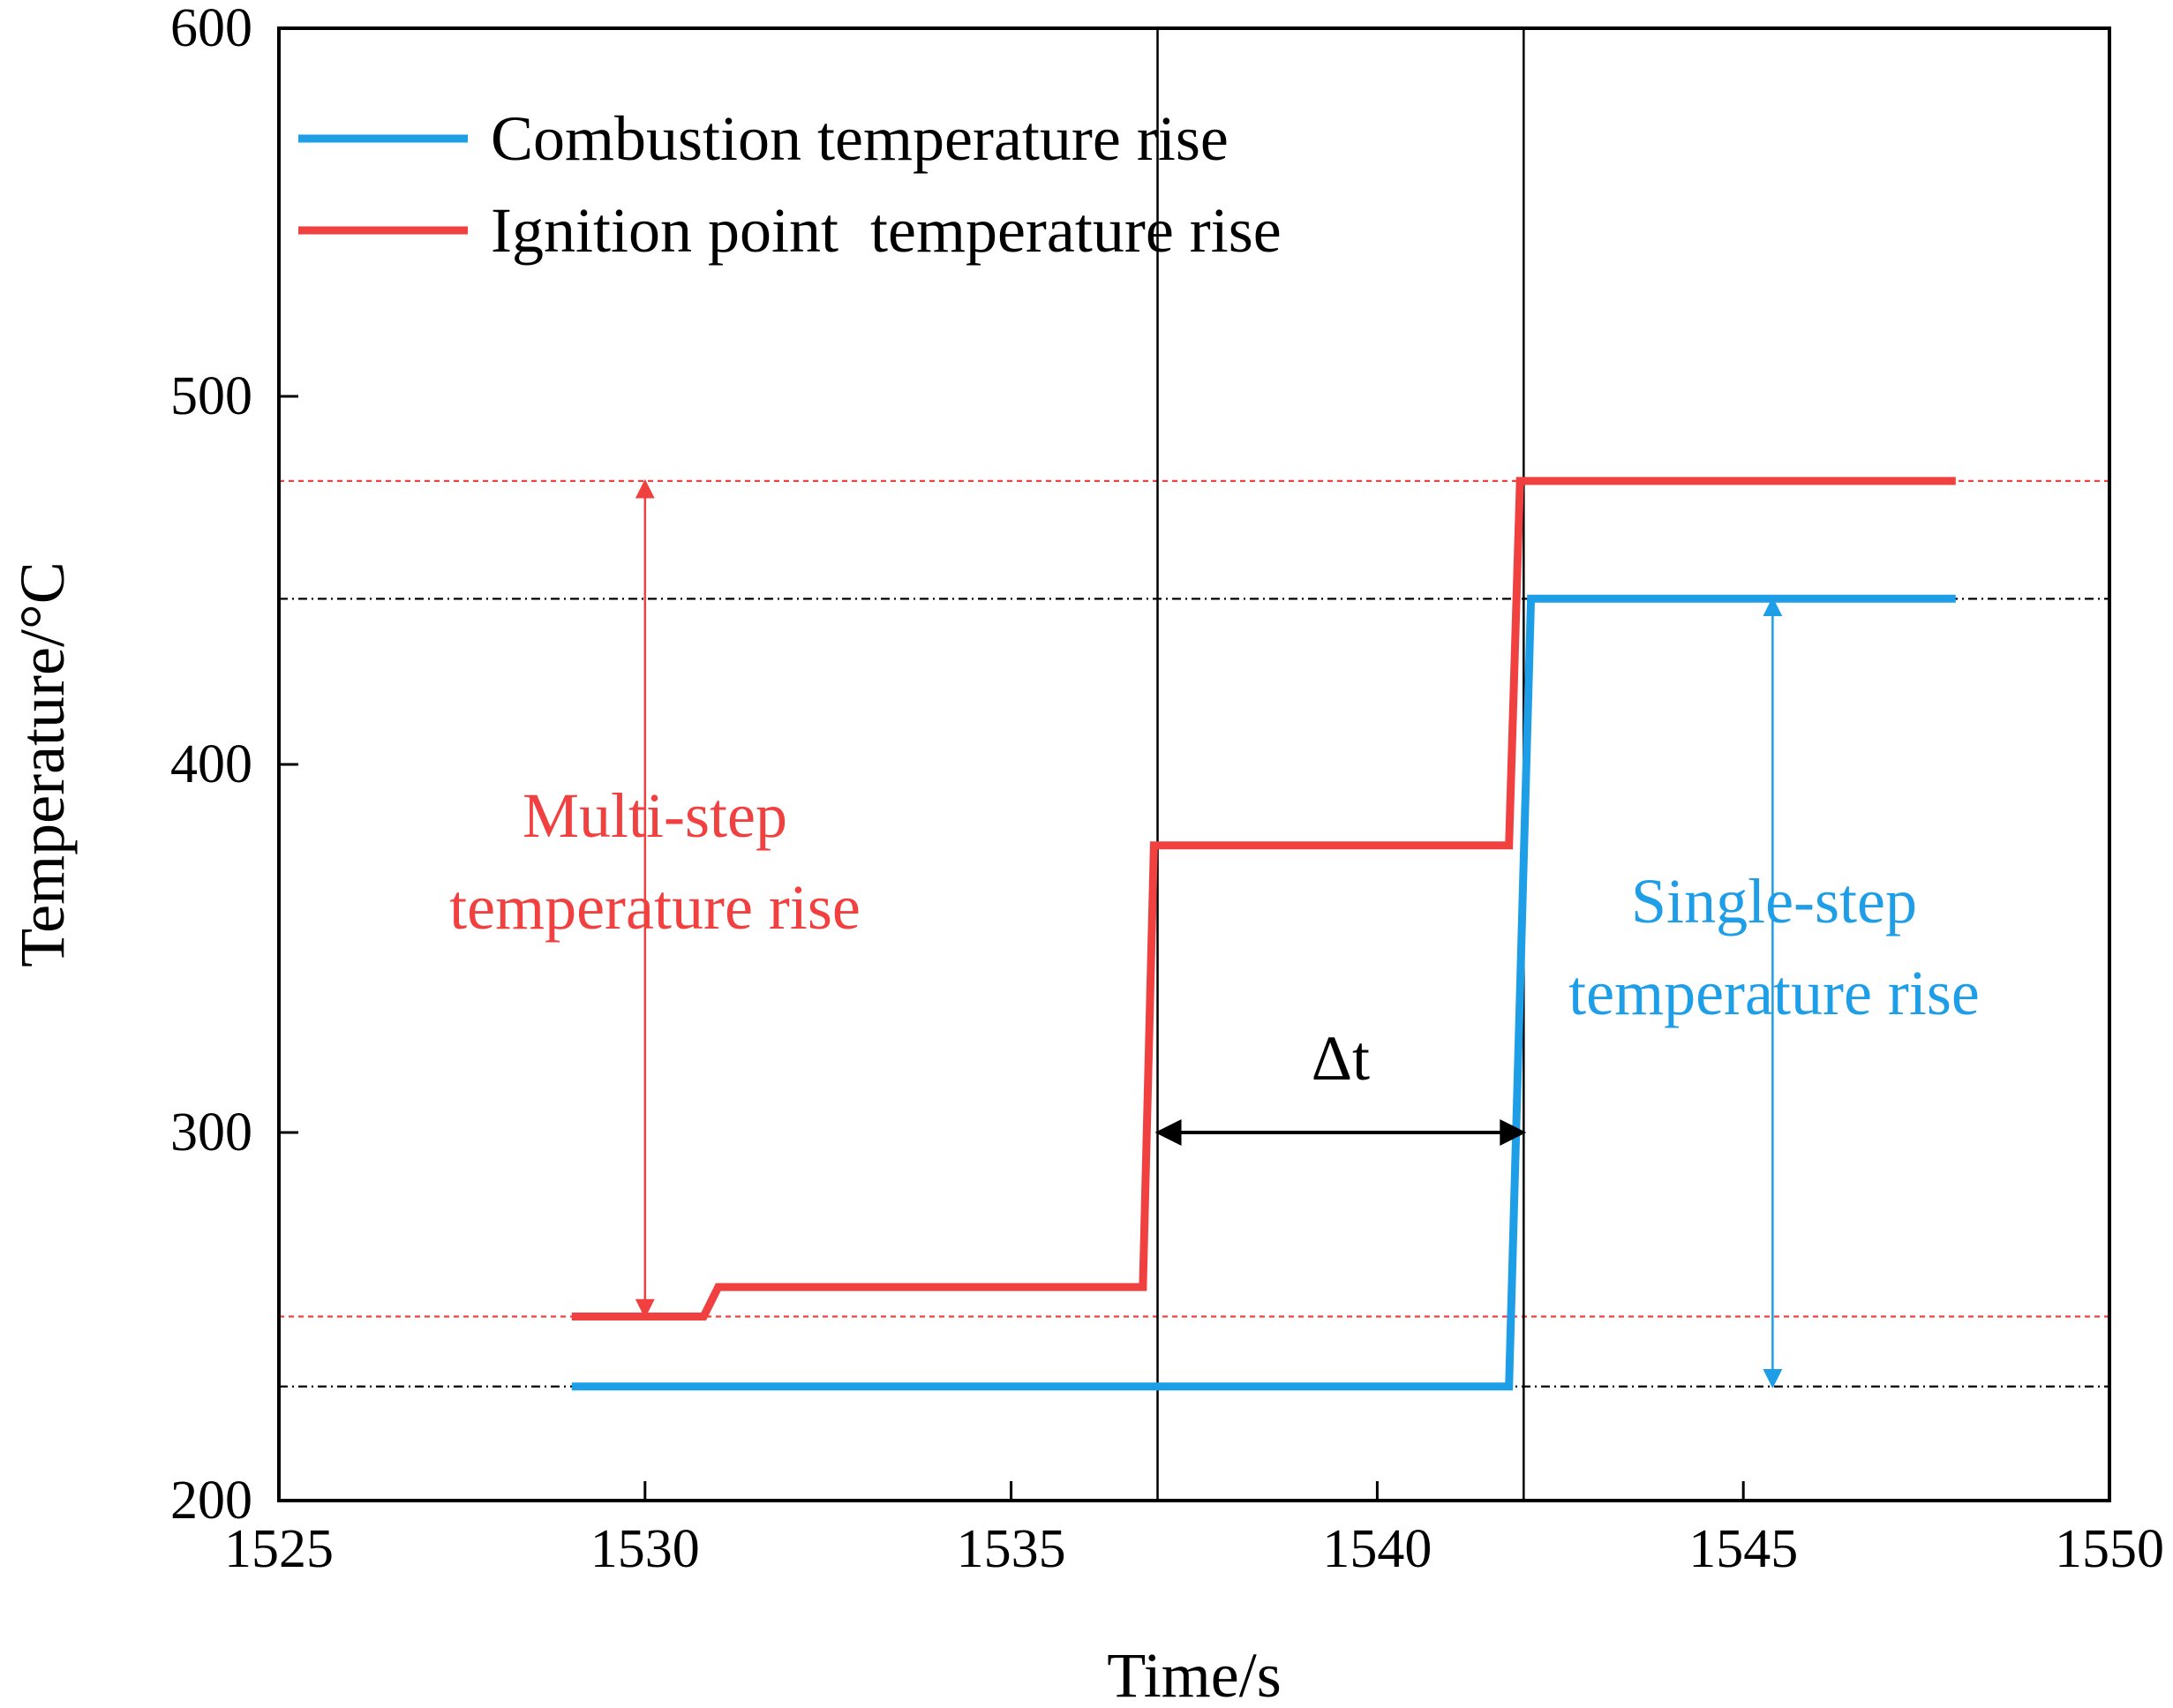 The height and width of the screenshot is (1708, 2173). What do you see at coordinates (1743, 1549) in the screenshot?
I see `x-tick-label: 1545` at bounding box center [1743, 1549].